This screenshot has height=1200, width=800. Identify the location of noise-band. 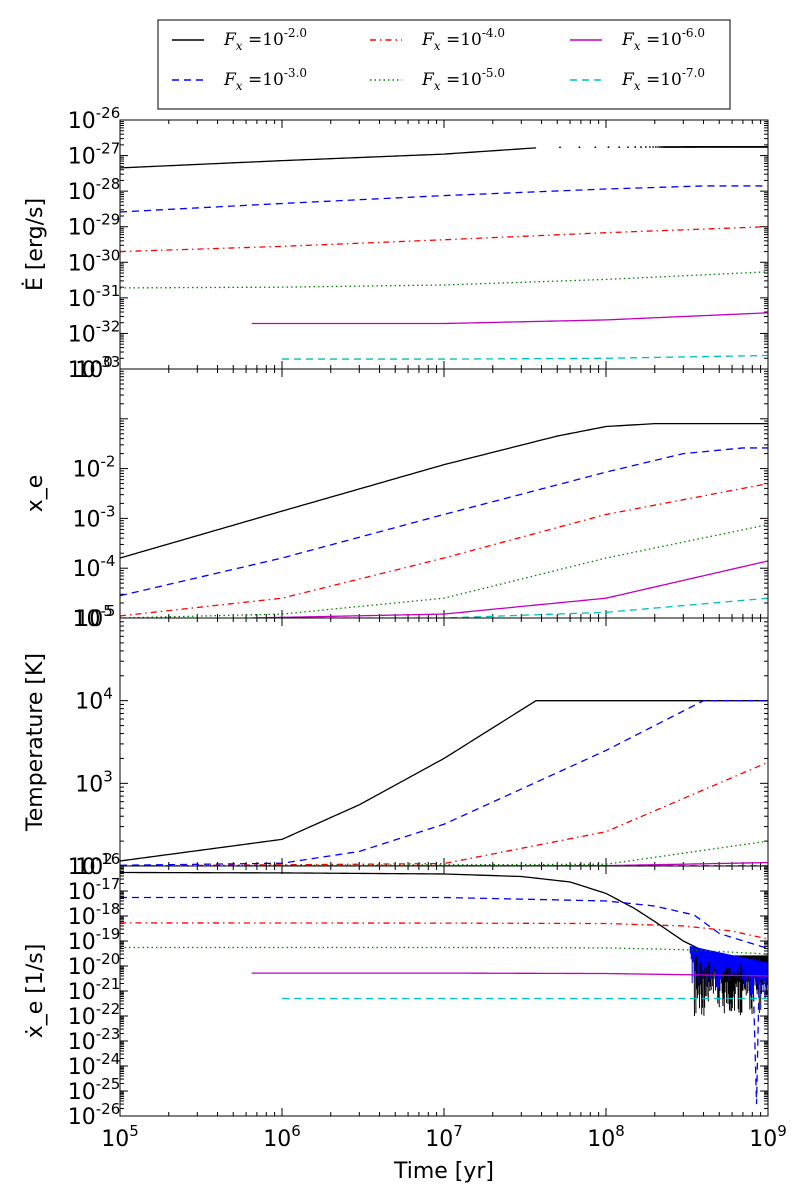
(728, 972).